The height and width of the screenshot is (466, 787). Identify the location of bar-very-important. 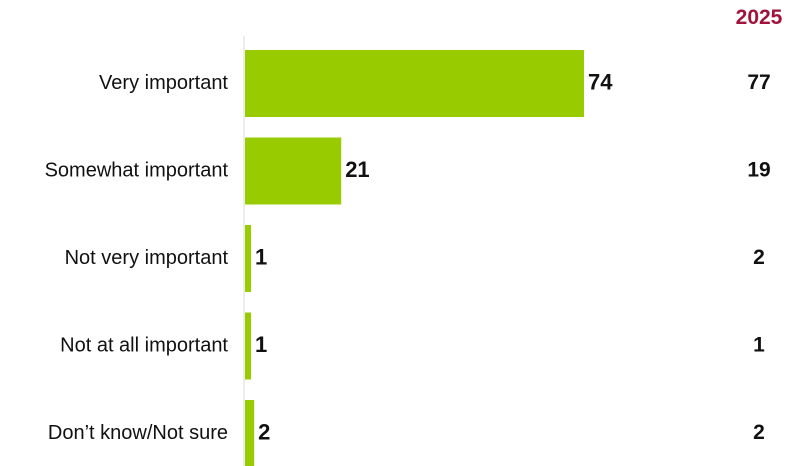
(414, 83).